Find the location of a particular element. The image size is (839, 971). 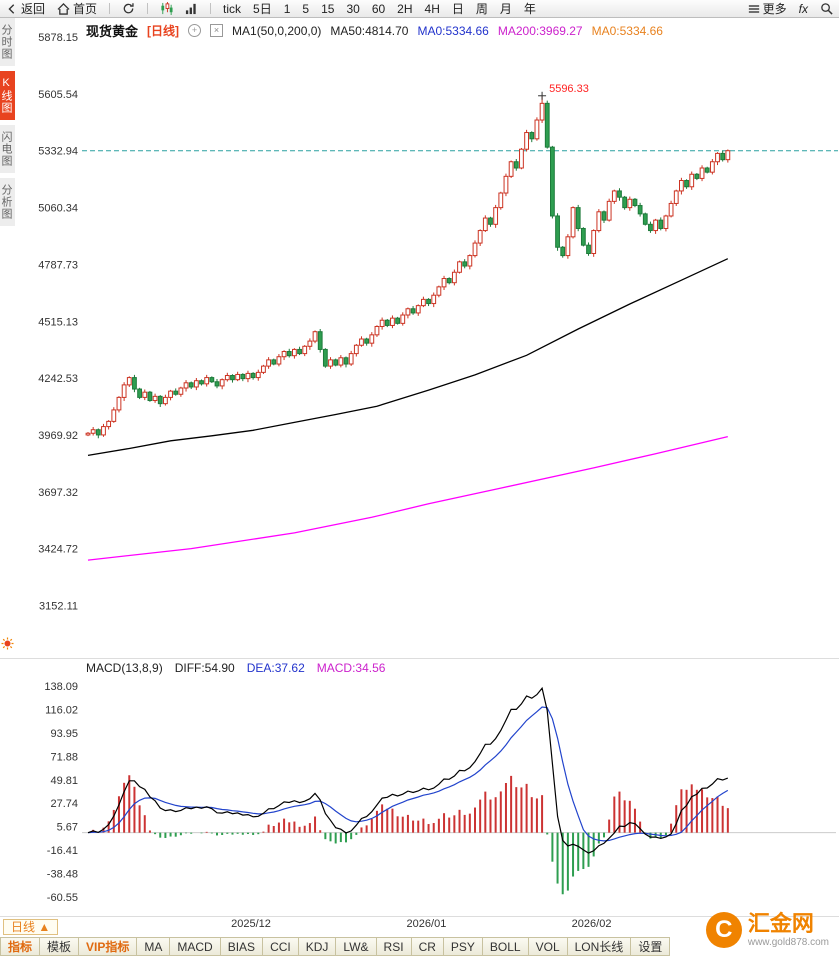

x-axis-labels: 2025/12 2026/01 2026/02 is located at coordinates (419, 925).